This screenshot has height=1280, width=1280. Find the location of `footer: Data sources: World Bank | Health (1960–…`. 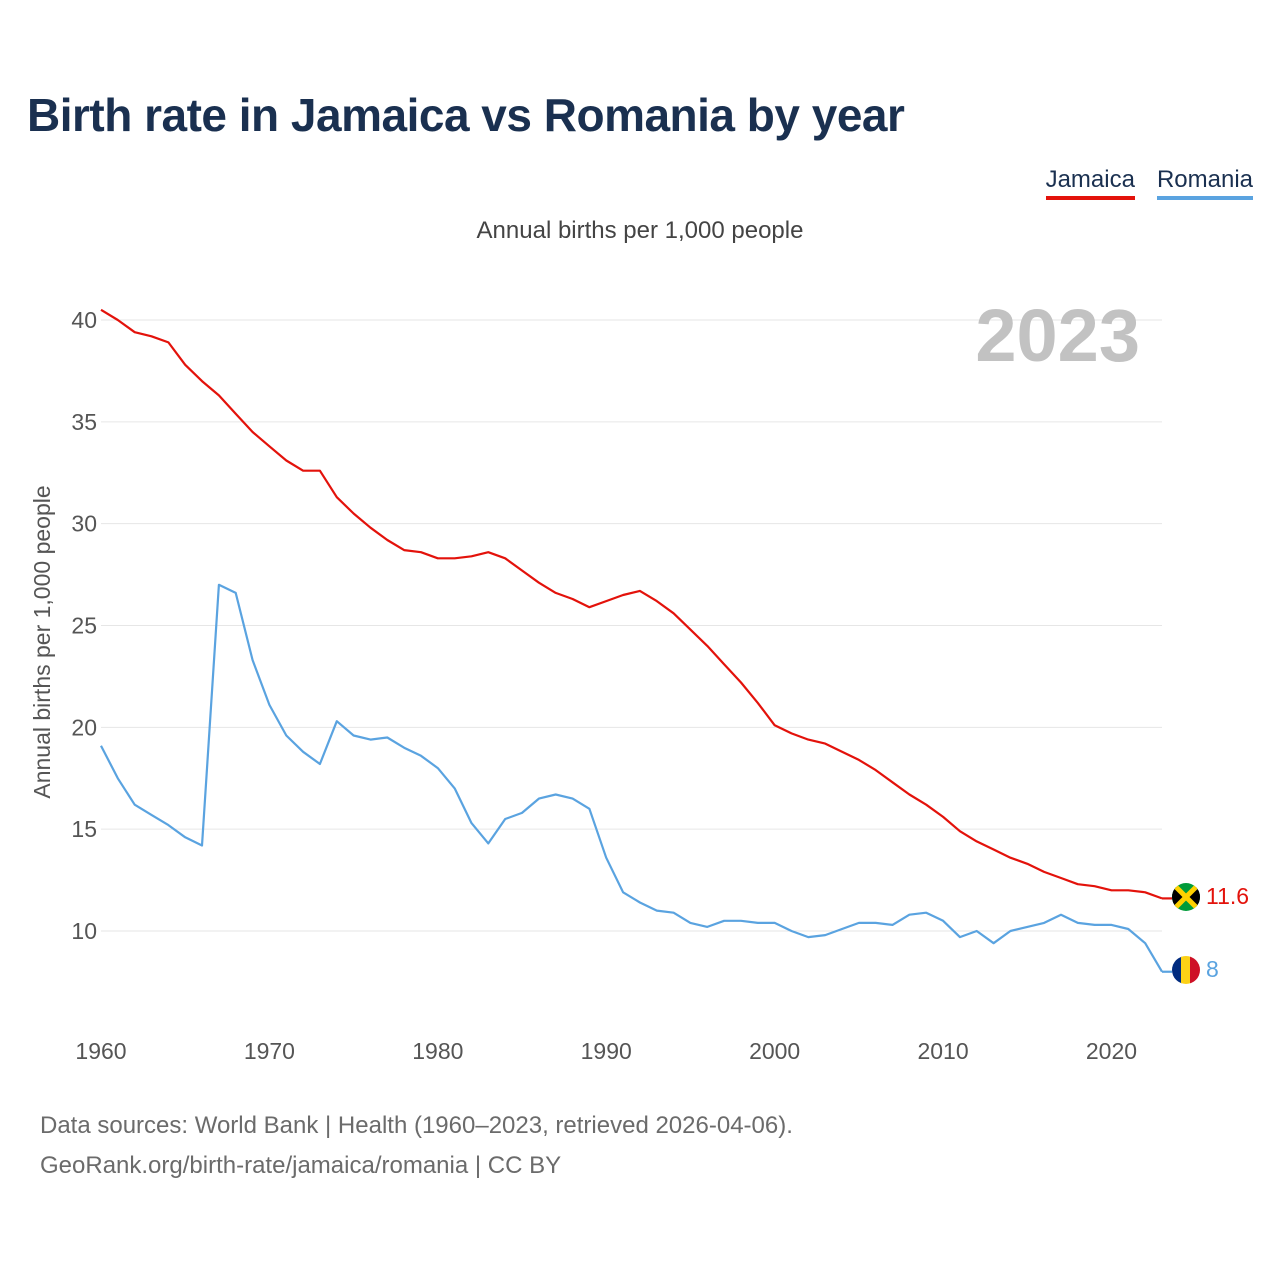

footer: Data sources: World Bank | Health (1960–… is located at coordinates (416, 1146).